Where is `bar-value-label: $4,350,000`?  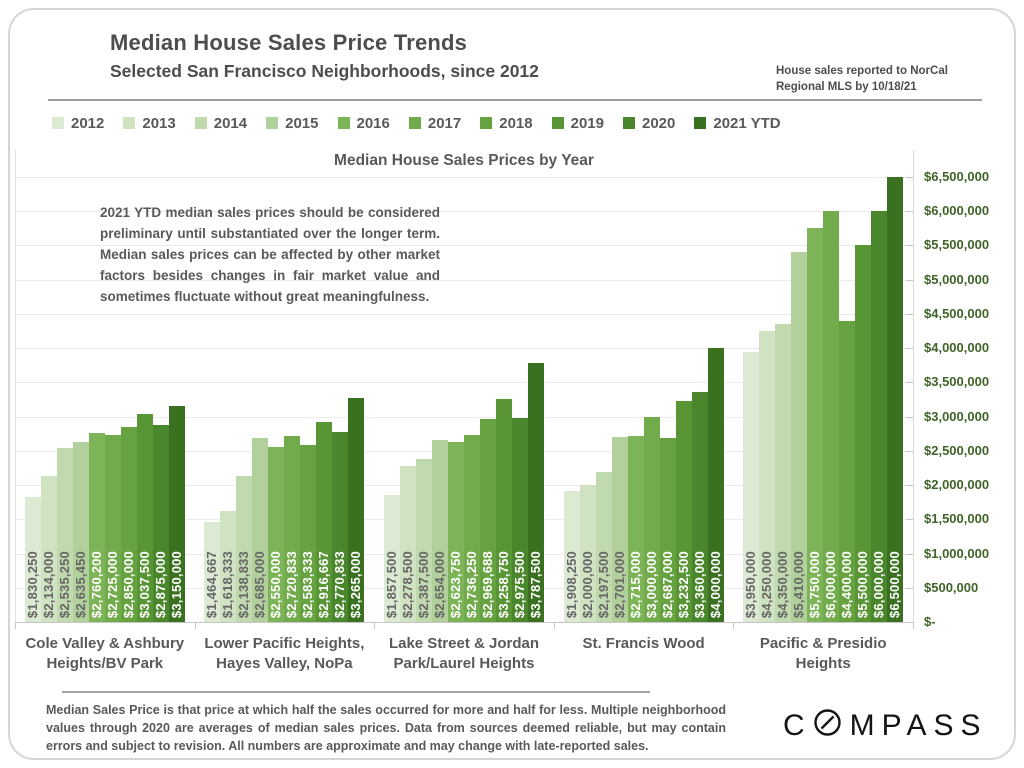 bar-value-label: $4,350,000 is located at coordinates (783, 584).